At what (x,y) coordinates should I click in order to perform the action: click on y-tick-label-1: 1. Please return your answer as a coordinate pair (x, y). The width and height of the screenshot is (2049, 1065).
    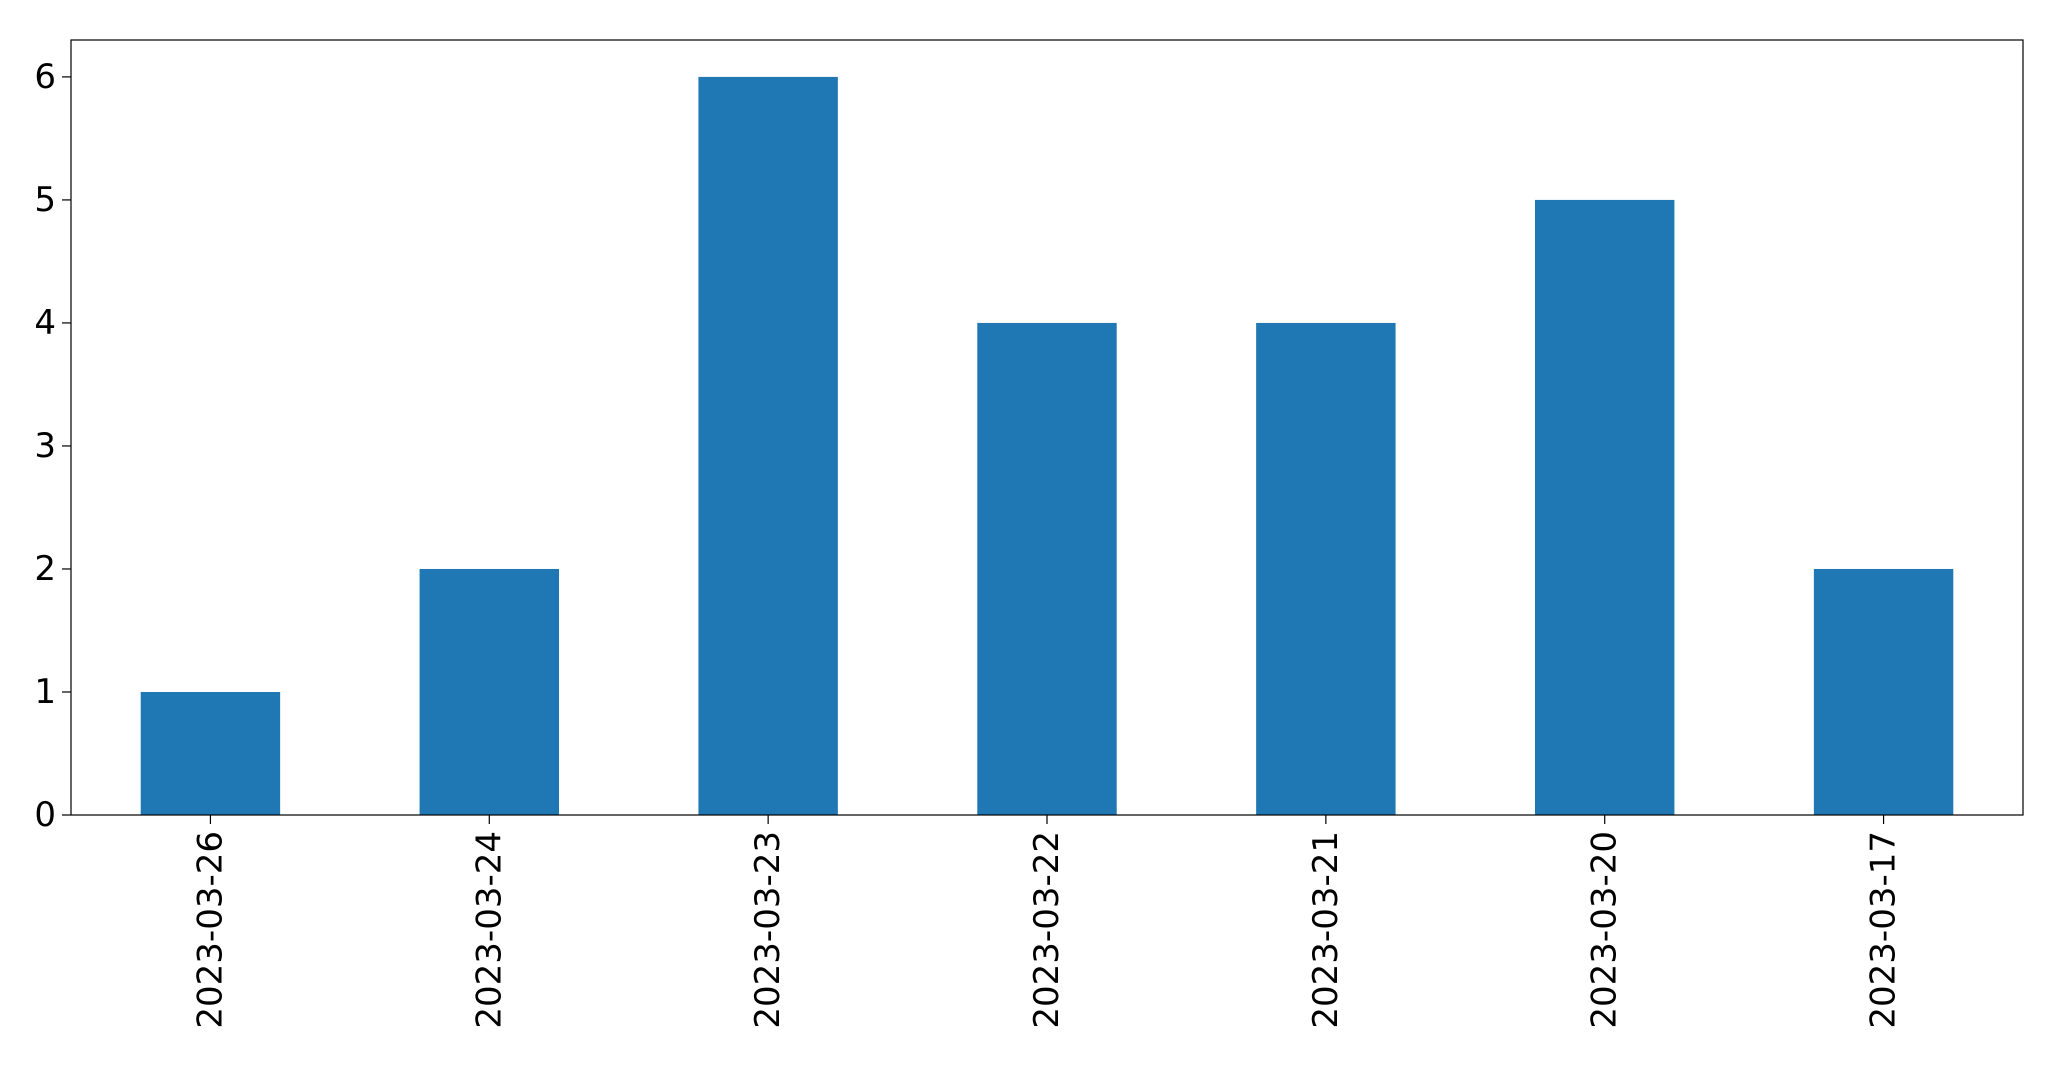
    Looking at the image, I should click on (45, 692).